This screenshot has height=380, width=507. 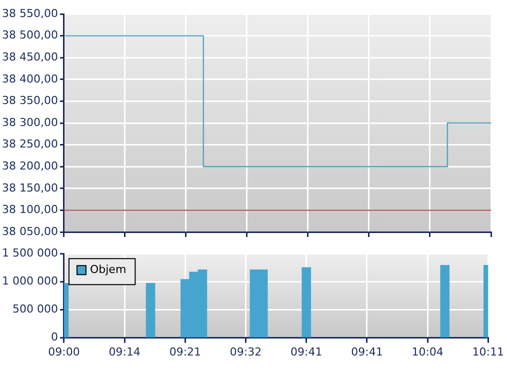 I want to click on y-tick-label: 38 100,00, so click(x=30, y=209).